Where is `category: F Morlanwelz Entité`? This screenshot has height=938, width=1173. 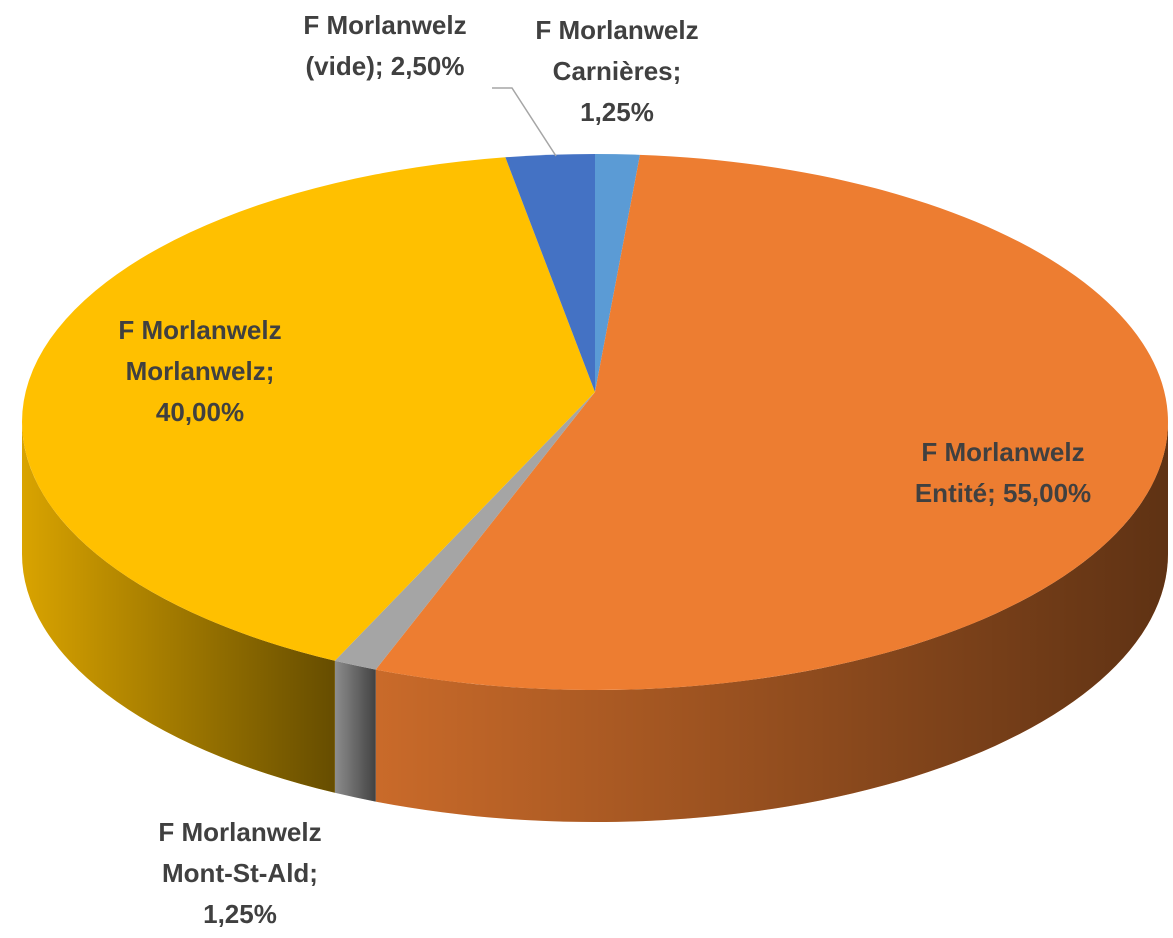 category: F Morlanwelz Entité is located at coordinates (999, 472).